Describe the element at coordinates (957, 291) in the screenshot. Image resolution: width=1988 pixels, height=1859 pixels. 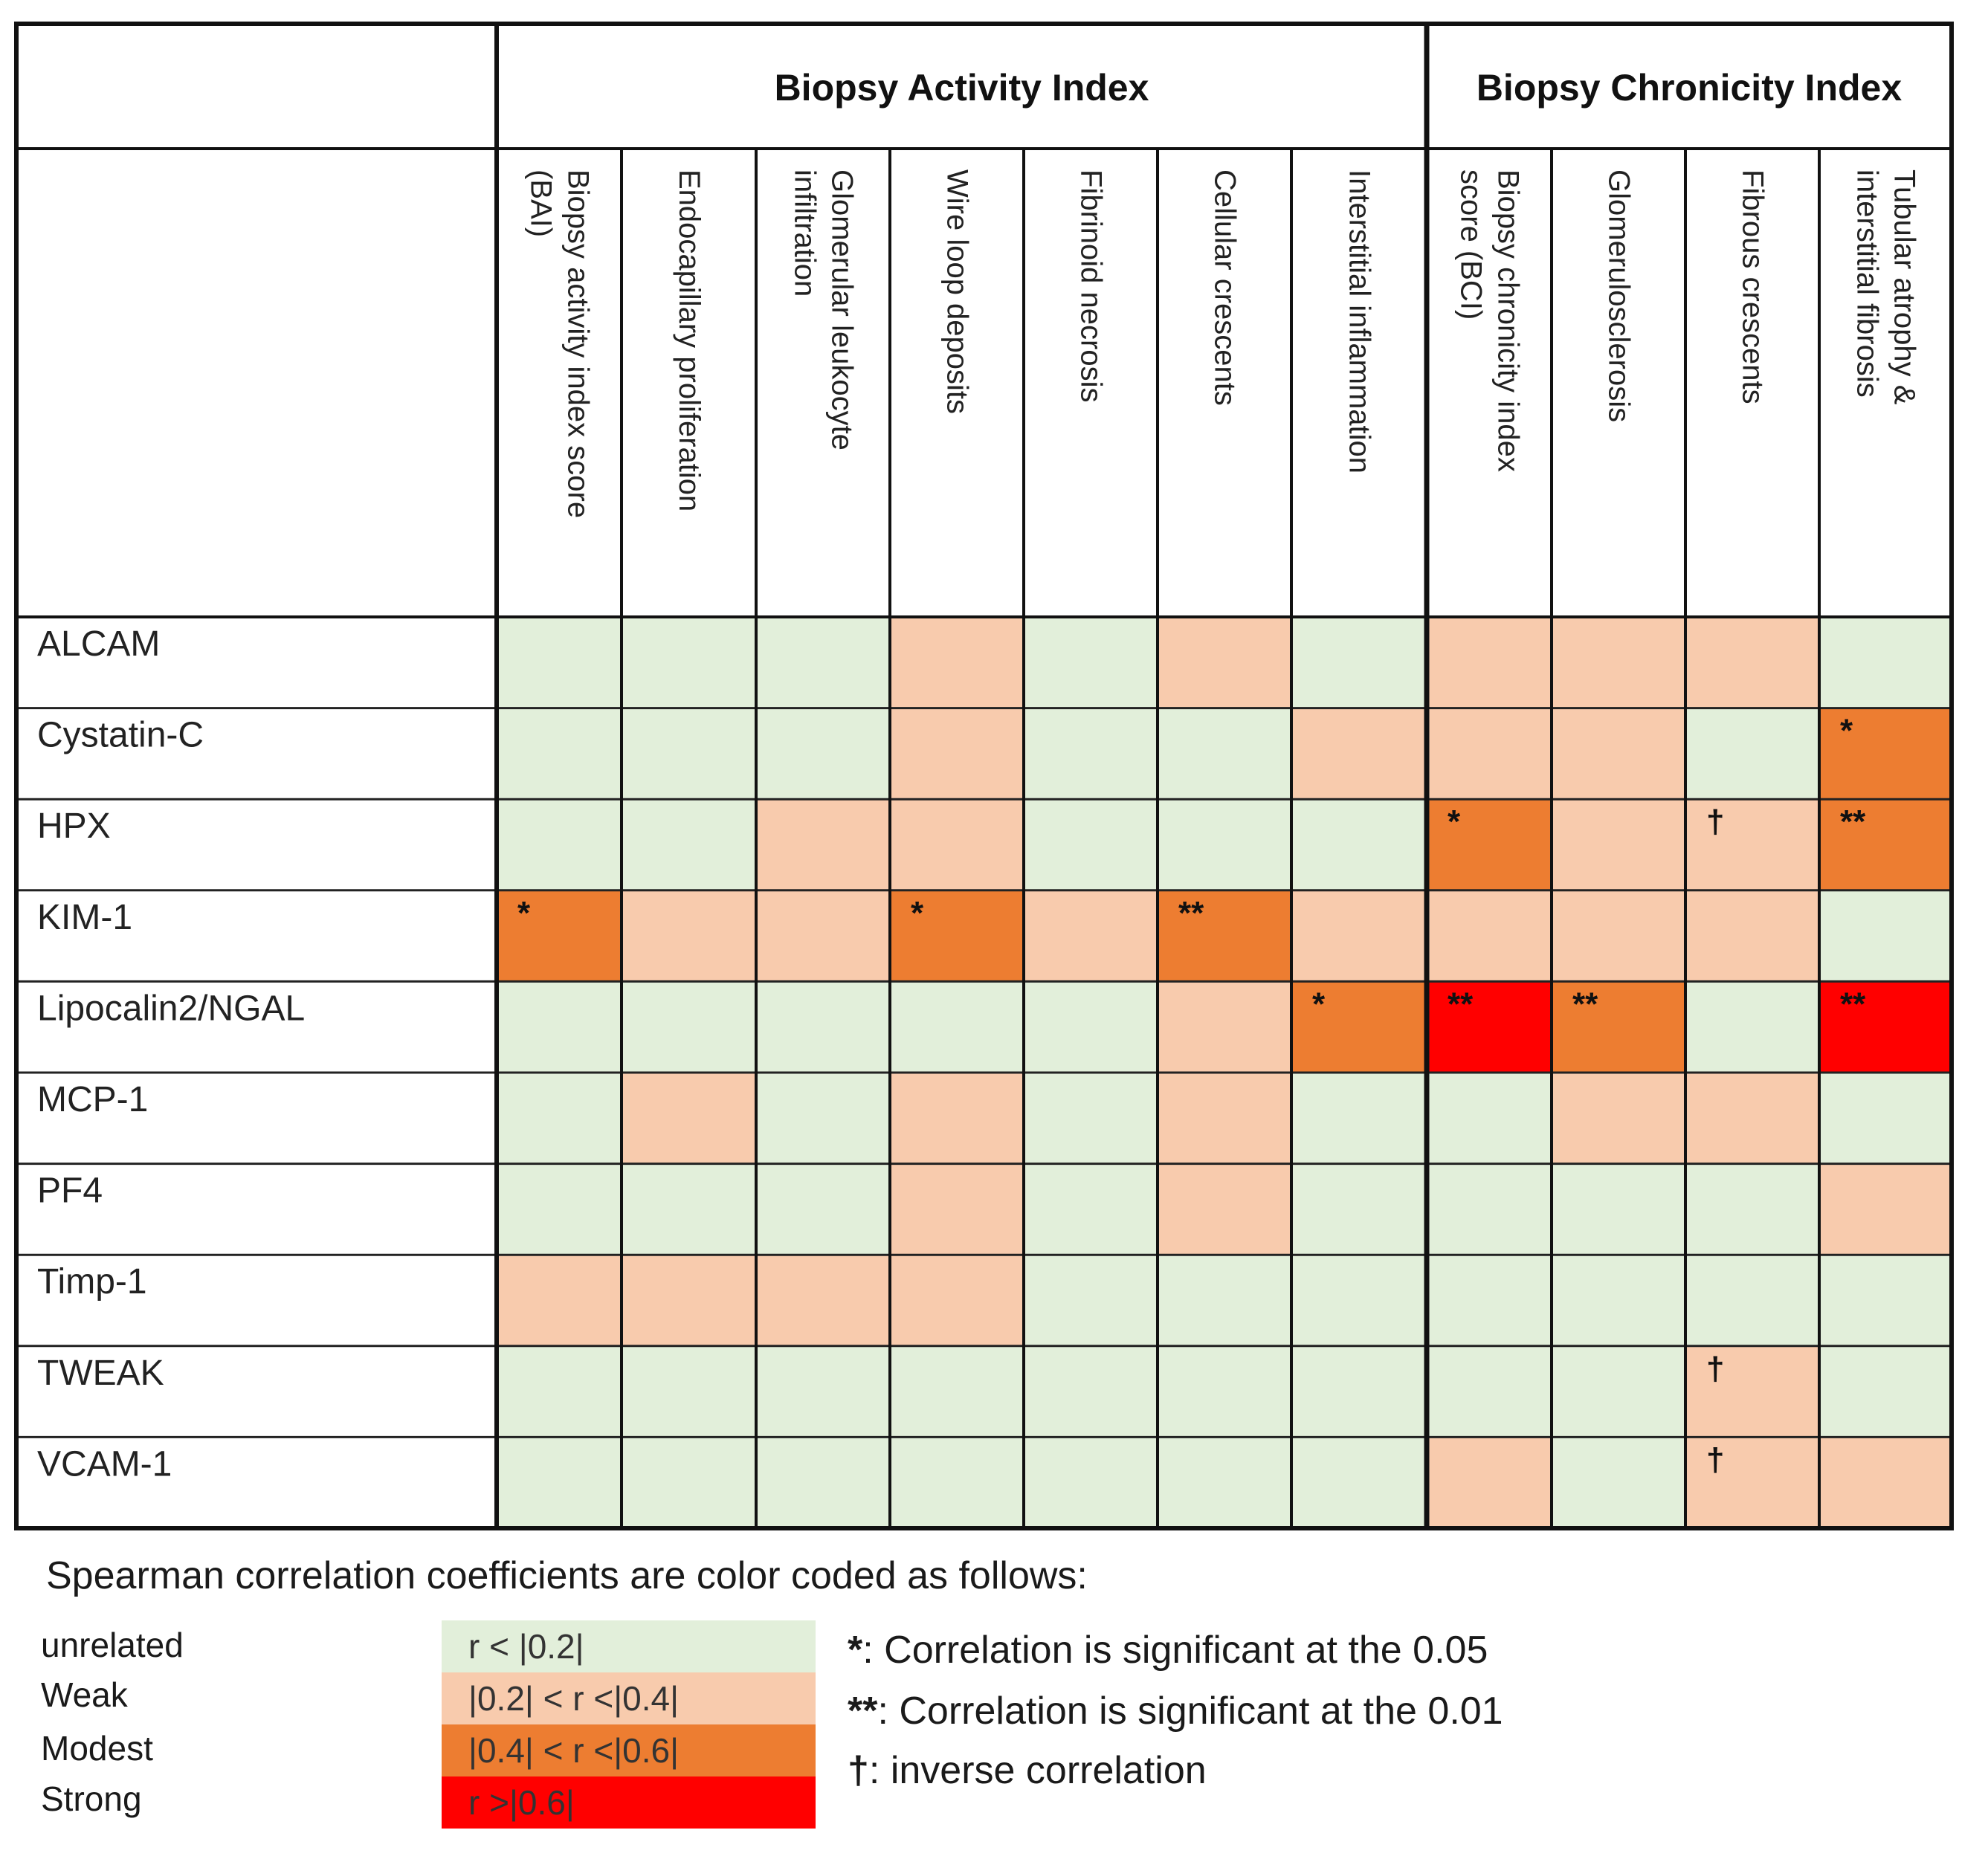
I see `column-header-label: Wire loop deposits` at that location.